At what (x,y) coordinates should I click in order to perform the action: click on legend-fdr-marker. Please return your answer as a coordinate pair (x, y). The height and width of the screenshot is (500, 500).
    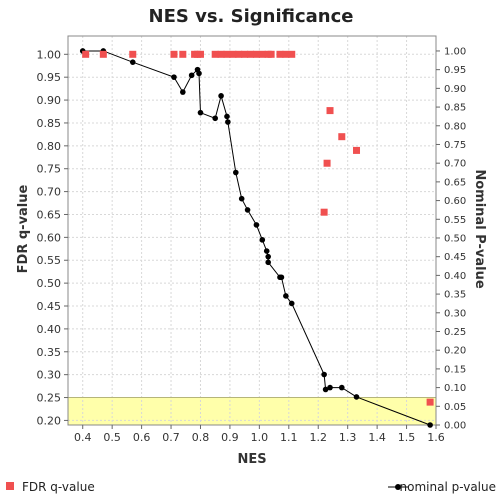
    Looking at the image, I should click on (10, 486).